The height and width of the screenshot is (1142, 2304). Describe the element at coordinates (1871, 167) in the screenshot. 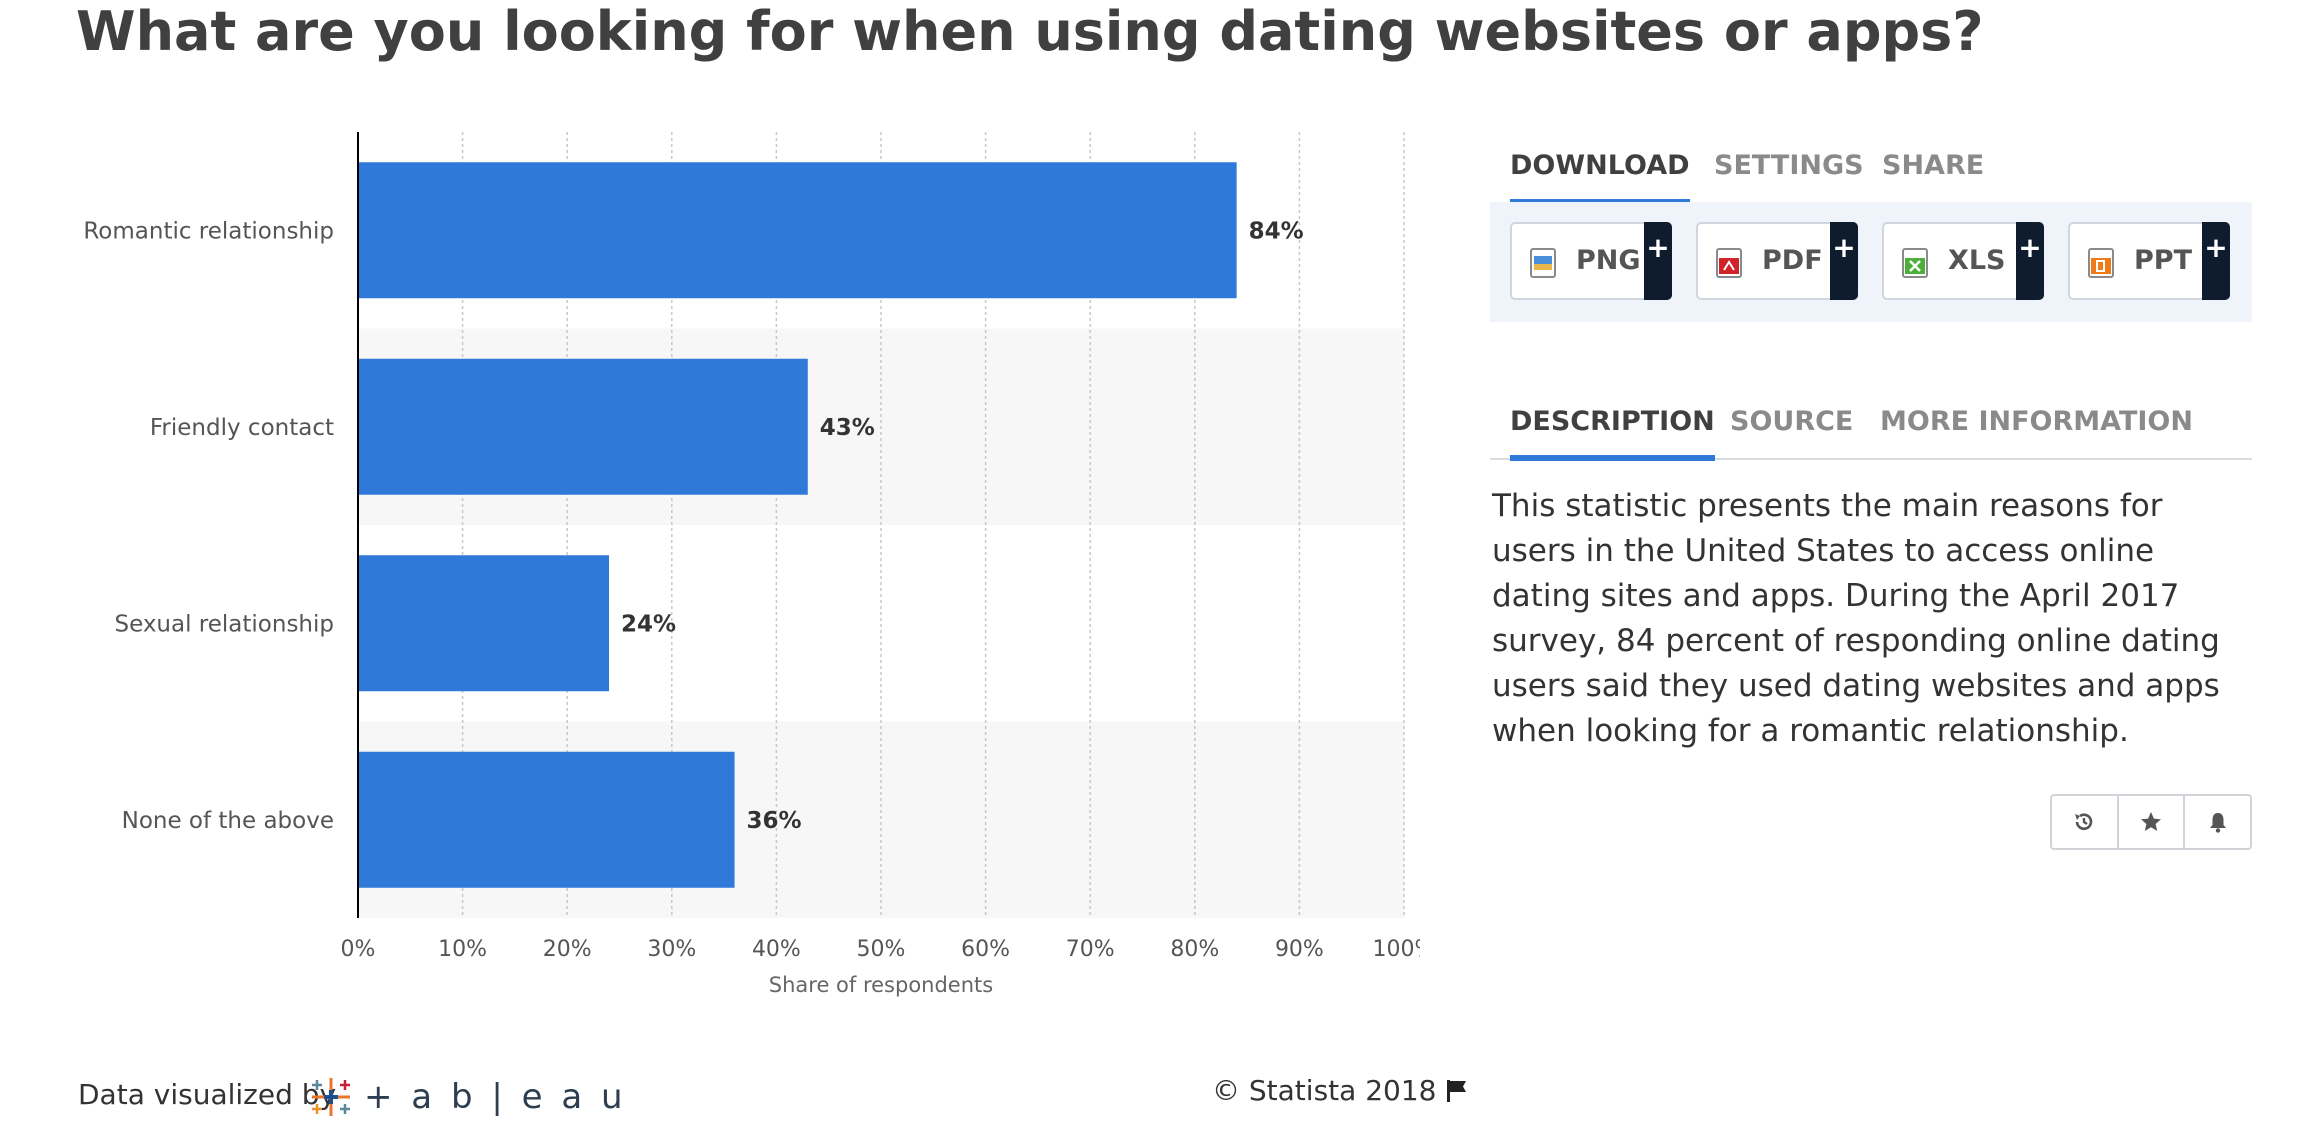

I see `download-tabs: DOWNLOAD SETTINGS SHARE` at that location.